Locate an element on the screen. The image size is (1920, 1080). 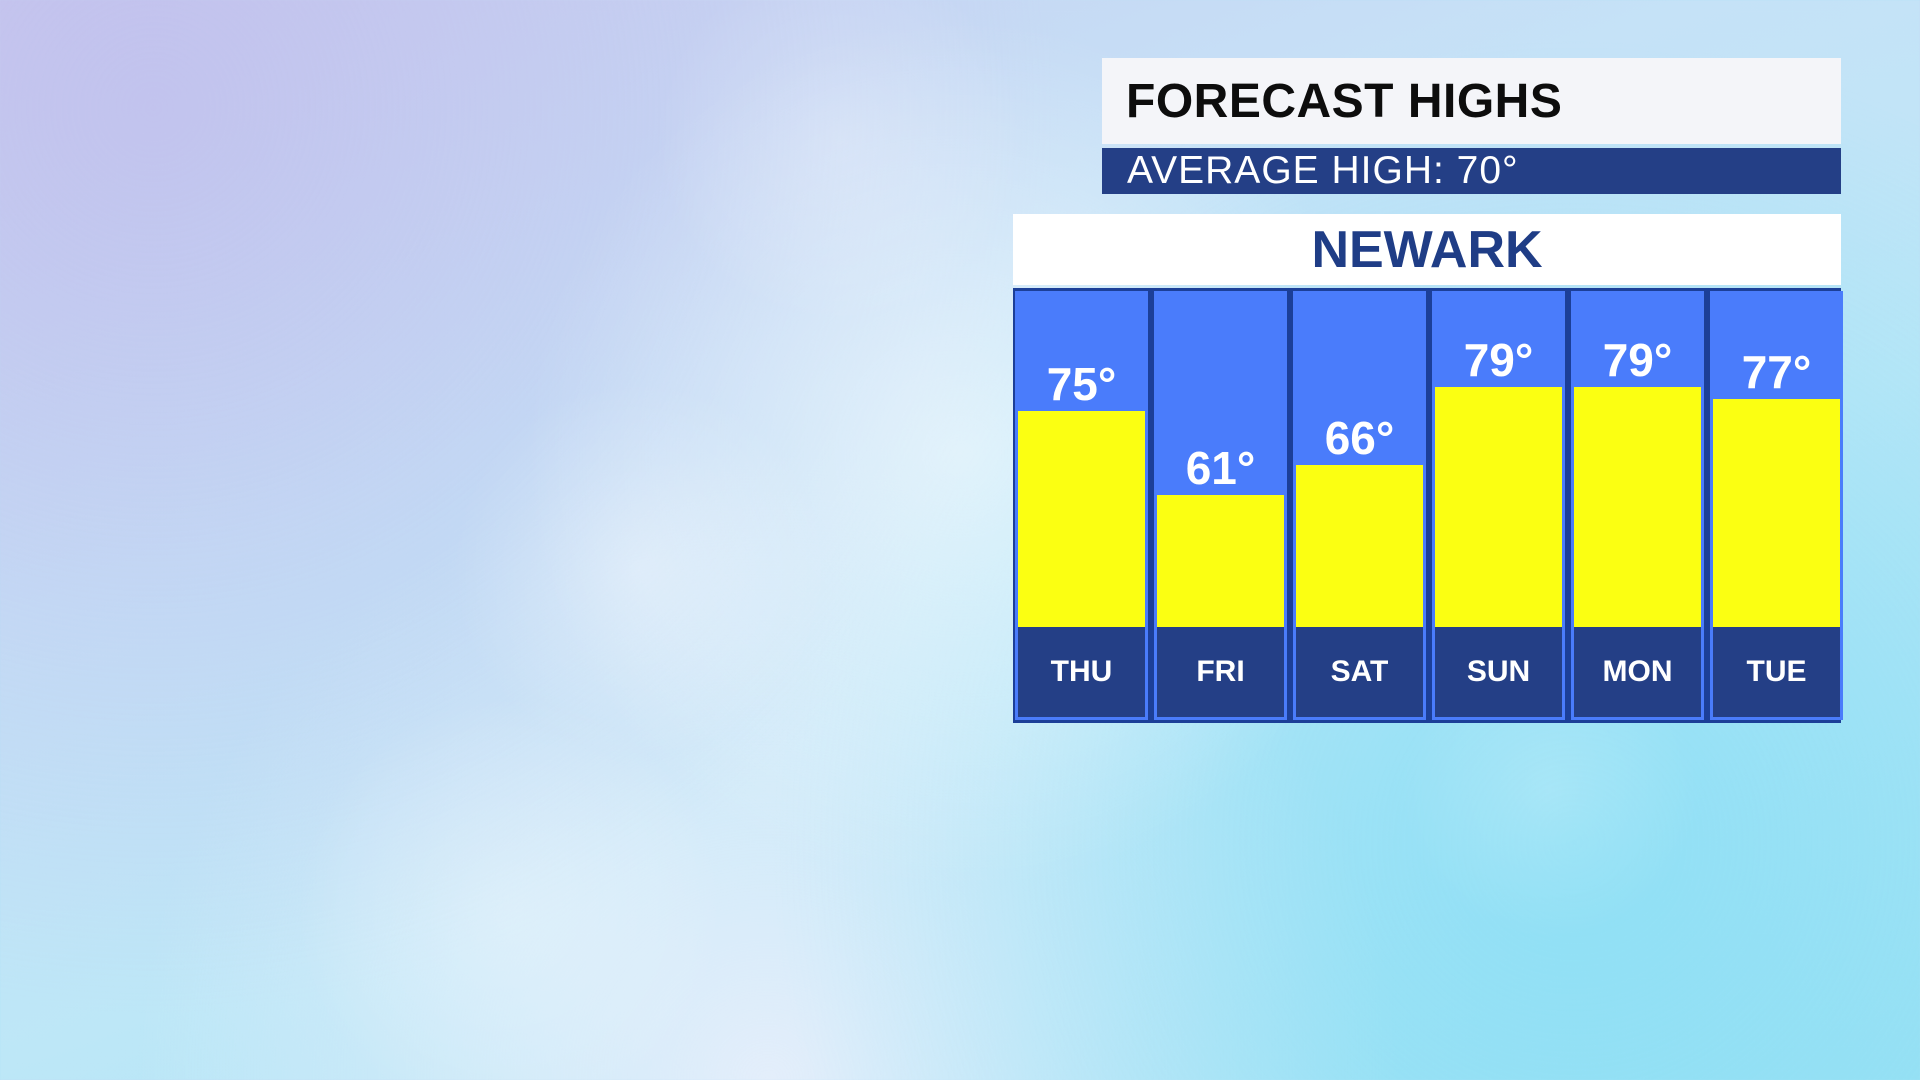
day-label: SAT is located at coordinates (1359, 671).